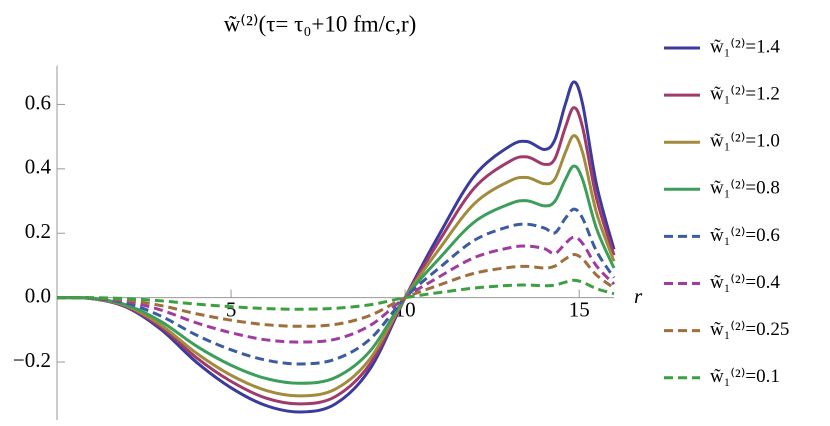 The image size is (830, 426). I want to click on chart-title: w̃⁽²⁾(τ= τ₀+10 fm/c,r), so click(320, 23).